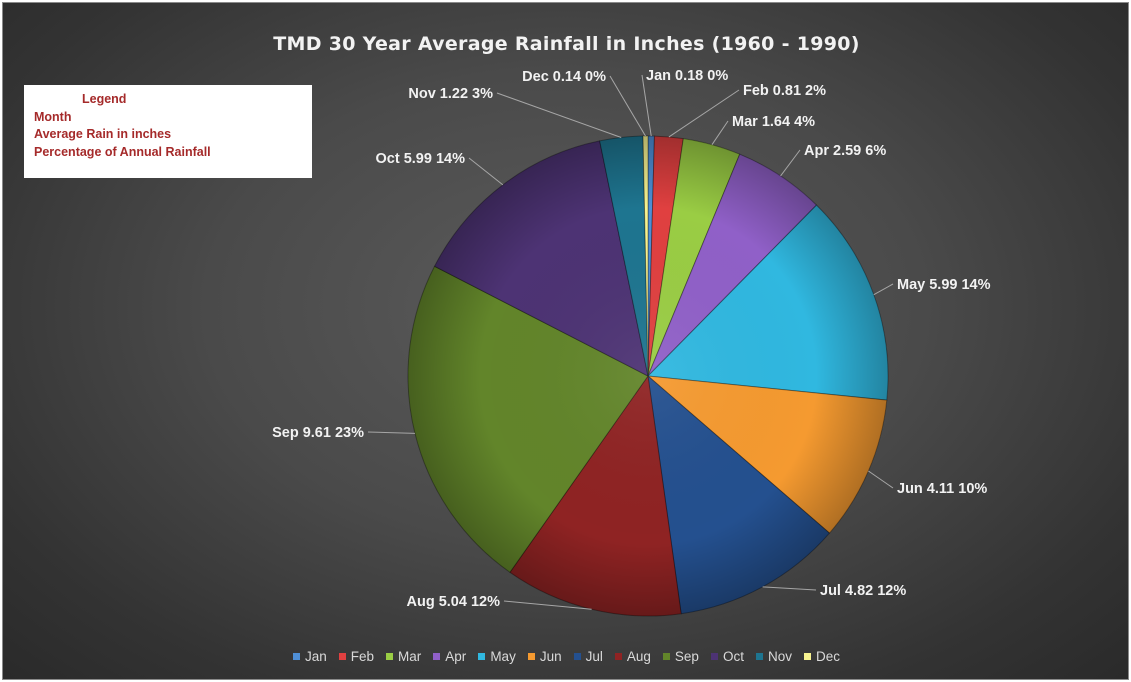  I want to click on legend-swatch-oct, so click(714, 656).